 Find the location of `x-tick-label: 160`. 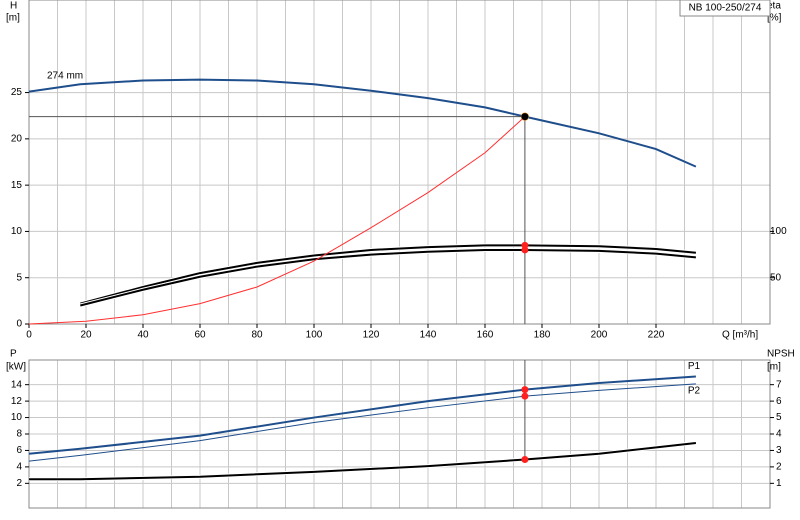

x-tick-label: 160 is located at coordinates (485, 335).